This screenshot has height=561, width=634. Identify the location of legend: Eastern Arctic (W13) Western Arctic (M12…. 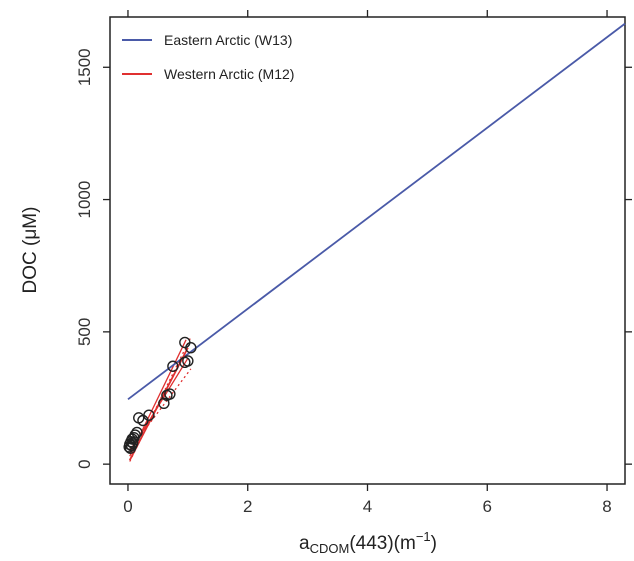
(208, 57).